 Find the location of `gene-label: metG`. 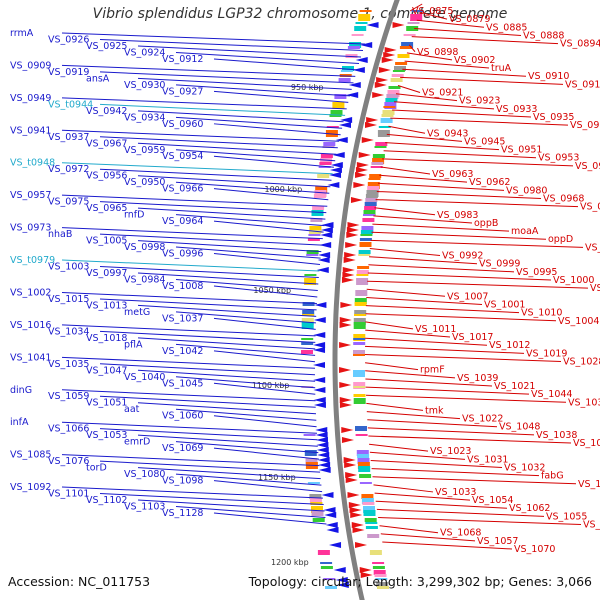

gene-label: metG is located at coordinates (137, 312).